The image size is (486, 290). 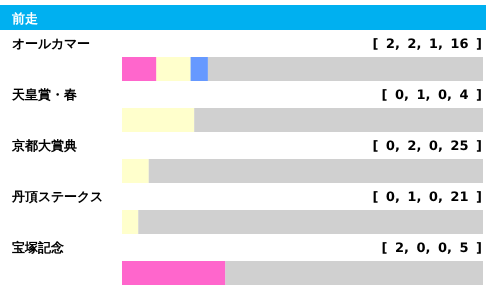 What do you see at coordinates (51, 44) in the screenshot?
I see `category: オールカマー` at bounding box center [51, 44].